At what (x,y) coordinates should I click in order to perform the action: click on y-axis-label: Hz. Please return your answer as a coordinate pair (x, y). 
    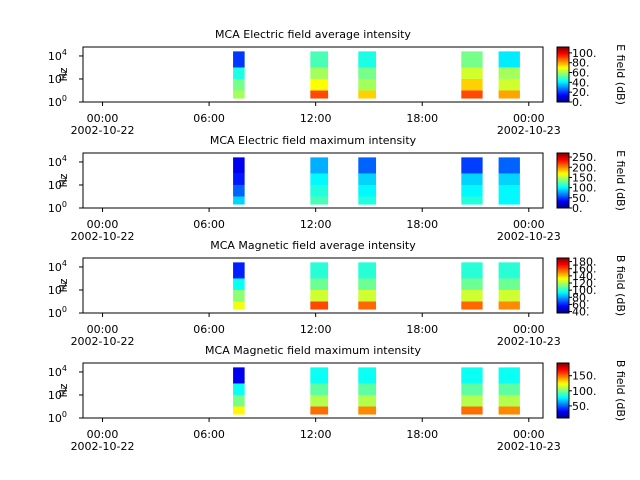
    Looking at the image, I should click on (63, 390).